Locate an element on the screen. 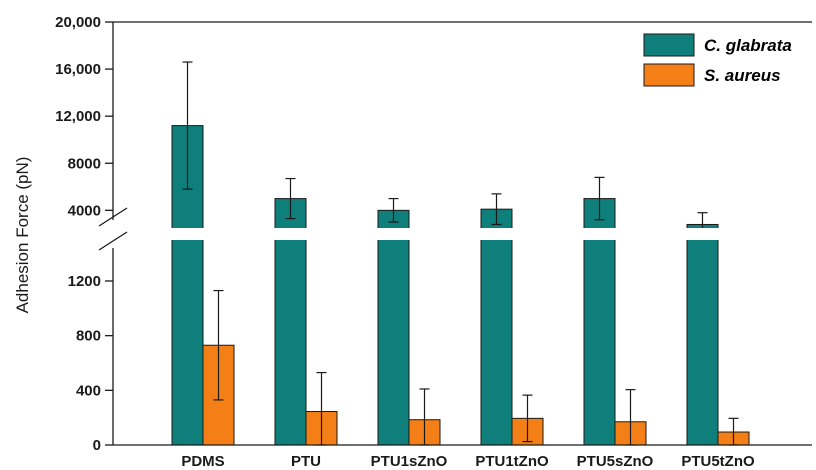  axis-break-mark-bottom is located at coordinates (113, 241).